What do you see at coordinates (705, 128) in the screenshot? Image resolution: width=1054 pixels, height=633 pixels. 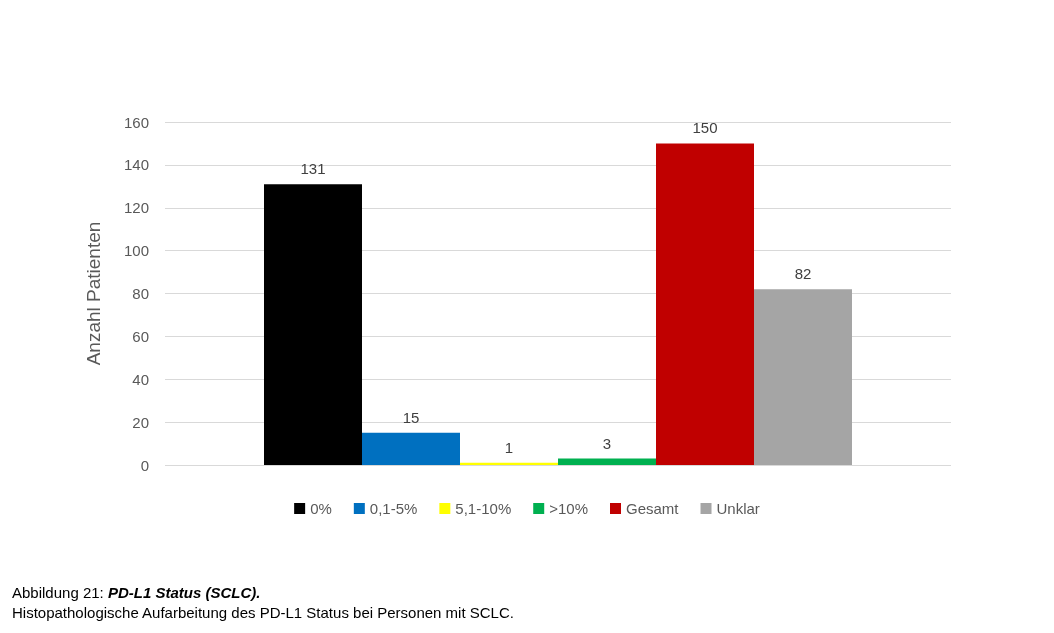 I see `data-label: 150` at bounding box center [705, 128].